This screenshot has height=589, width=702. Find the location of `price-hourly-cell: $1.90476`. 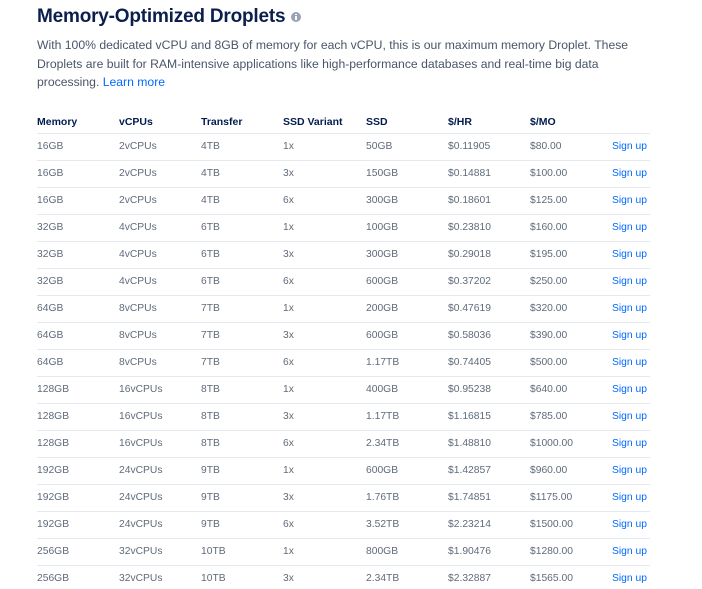

price-hourly-cell: $1.90476 is located at coordinates (489, 551).